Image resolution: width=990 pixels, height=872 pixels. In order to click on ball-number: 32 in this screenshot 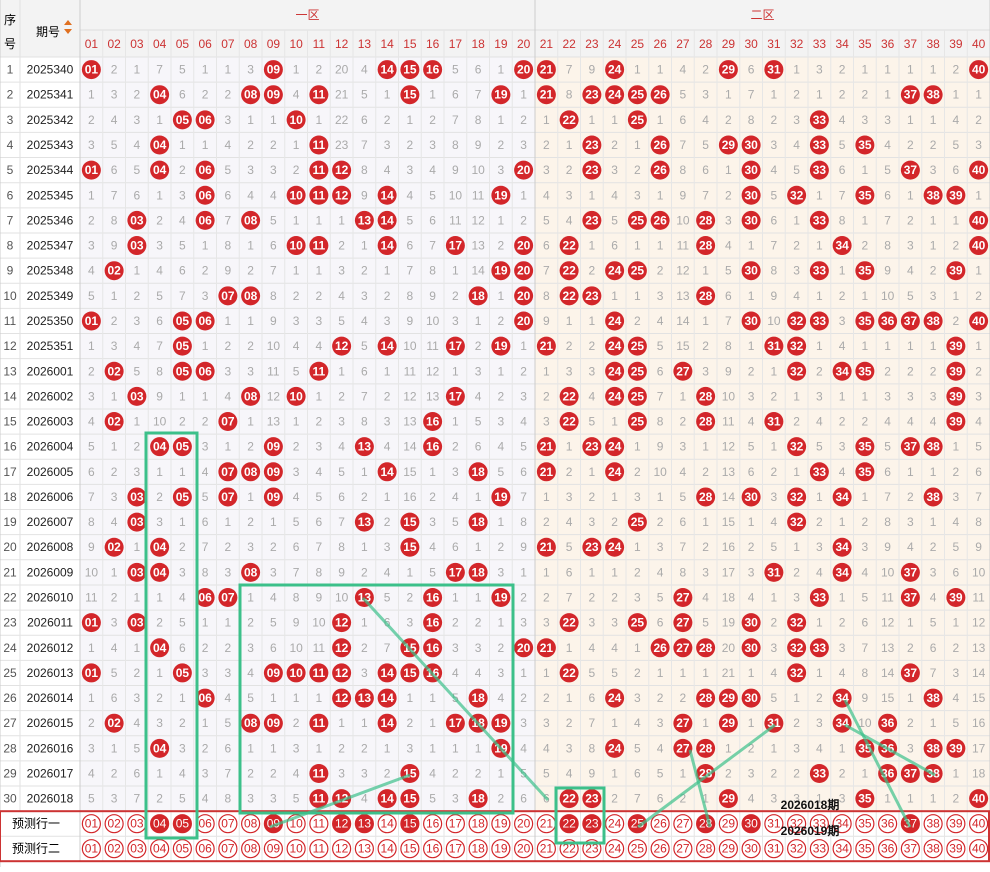, I will do `click(797, 371)`.